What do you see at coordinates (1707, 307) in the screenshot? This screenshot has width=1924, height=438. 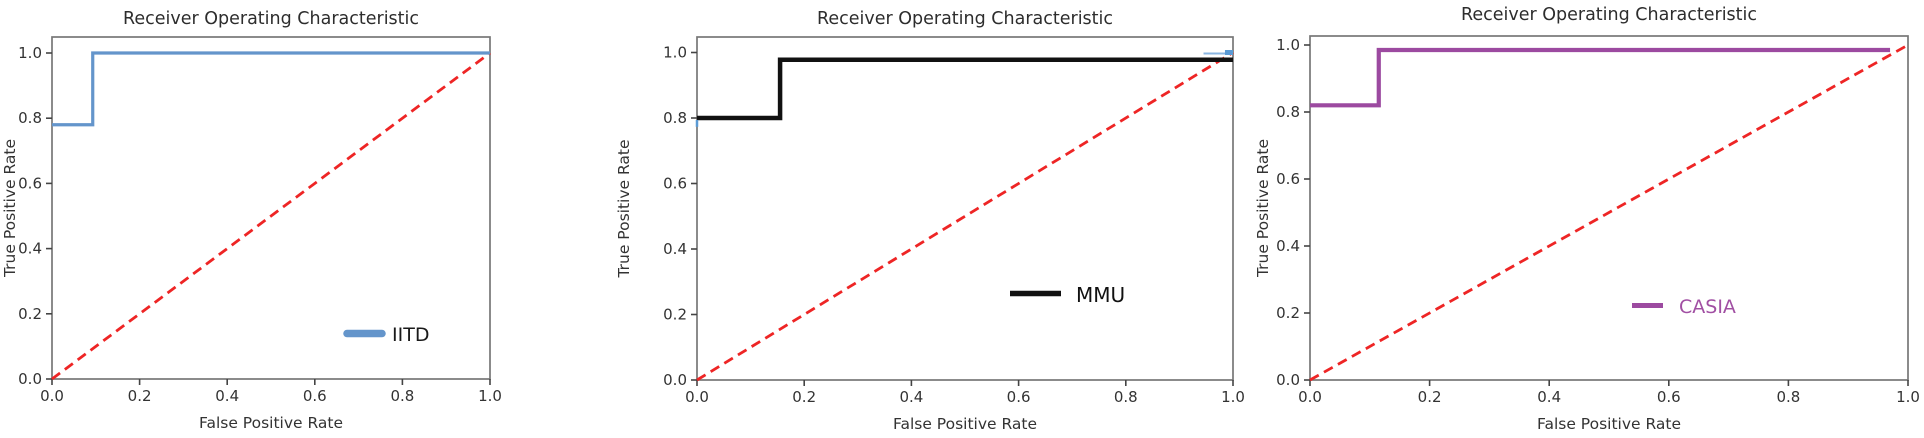 I see `legend-label: CASIA` at bounding box center [1707, 307].